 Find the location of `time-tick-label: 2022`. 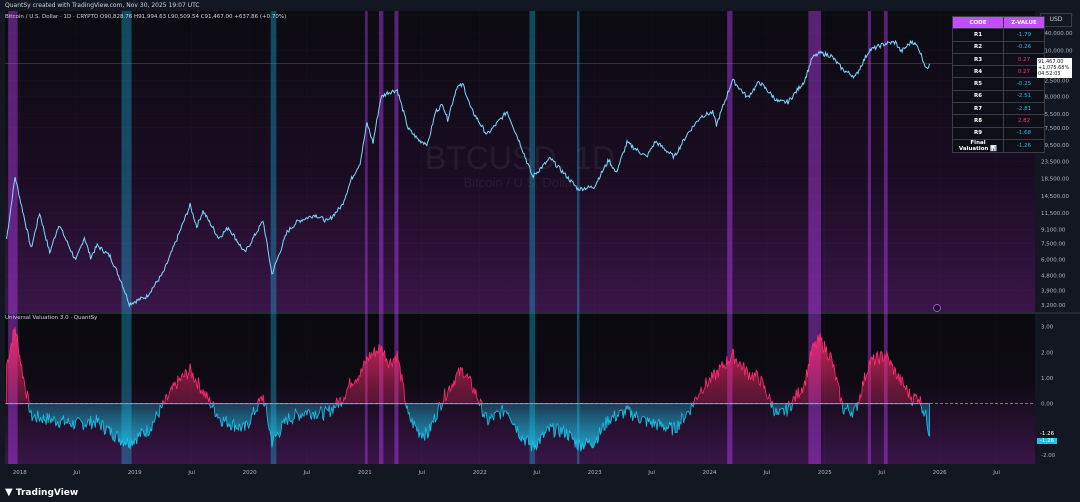

time-tick-label: 2022 is located at coordinates (480, 473).